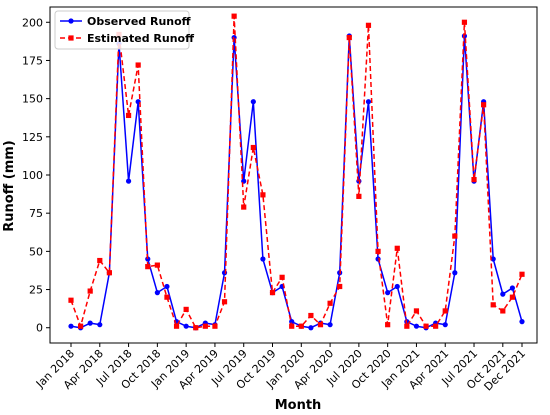  What do you see at coordinates (39, 328) in the screenshot?
I see `y-tick-label: 0` at bounding box center [39, 328].